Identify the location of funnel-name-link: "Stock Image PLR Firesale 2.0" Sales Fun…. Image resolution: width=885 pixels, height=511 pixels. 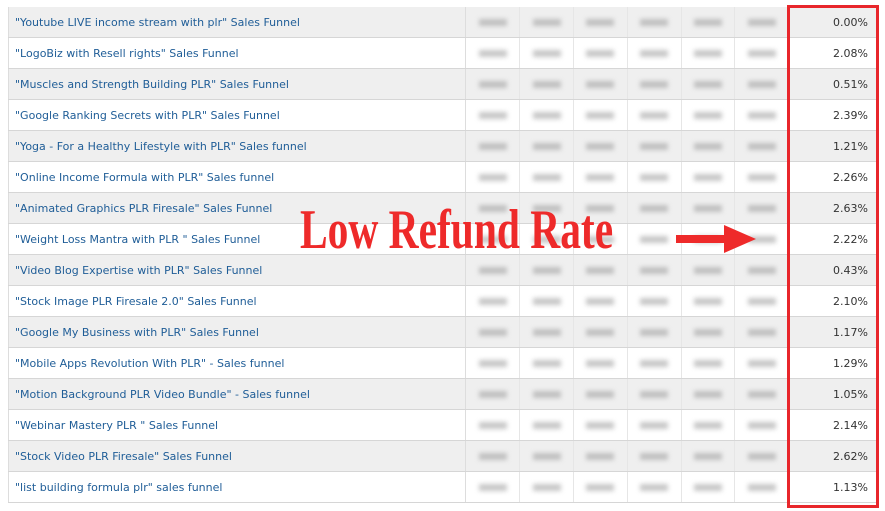
(237, 301).